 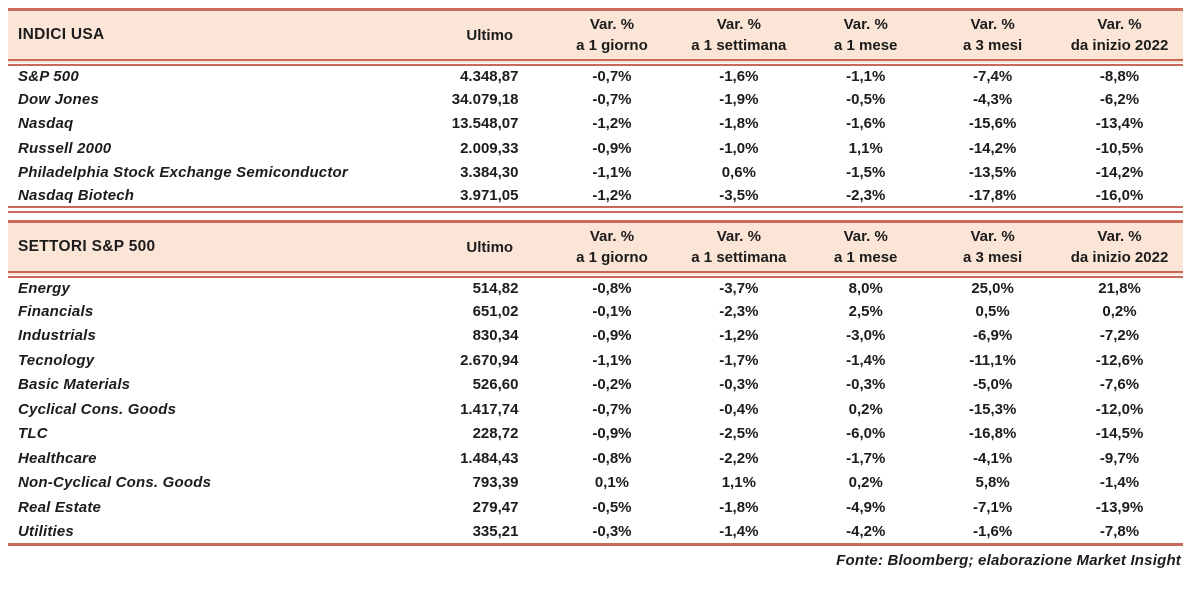 What do you see at coordinates (489, 173) in the screenshot?
I see `ultimo-value: 3.384,30` at bounding box center [489, 173].